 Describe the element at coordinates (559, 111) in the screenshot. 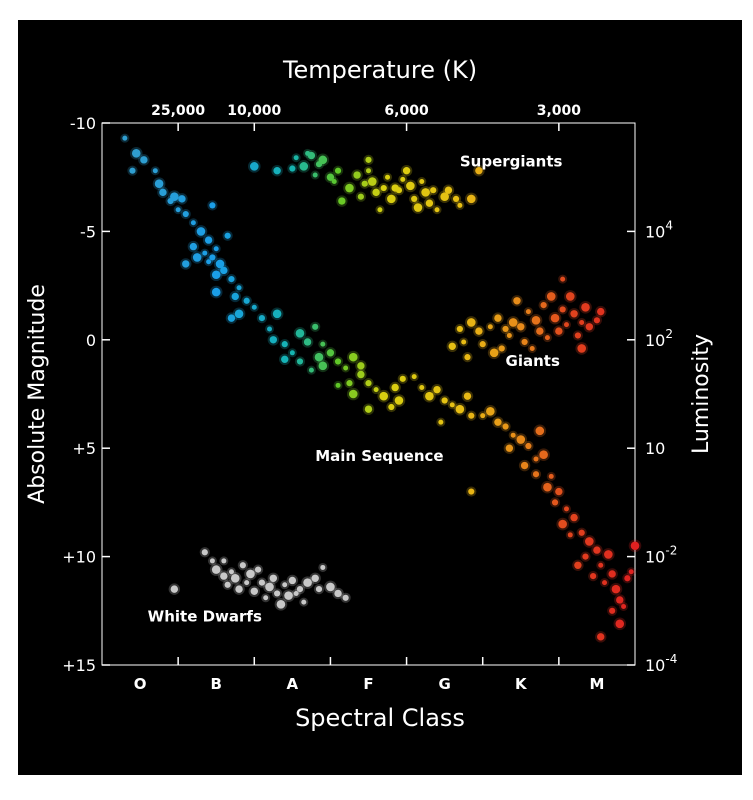

I see `top-tick-label: 3,000` at that location.